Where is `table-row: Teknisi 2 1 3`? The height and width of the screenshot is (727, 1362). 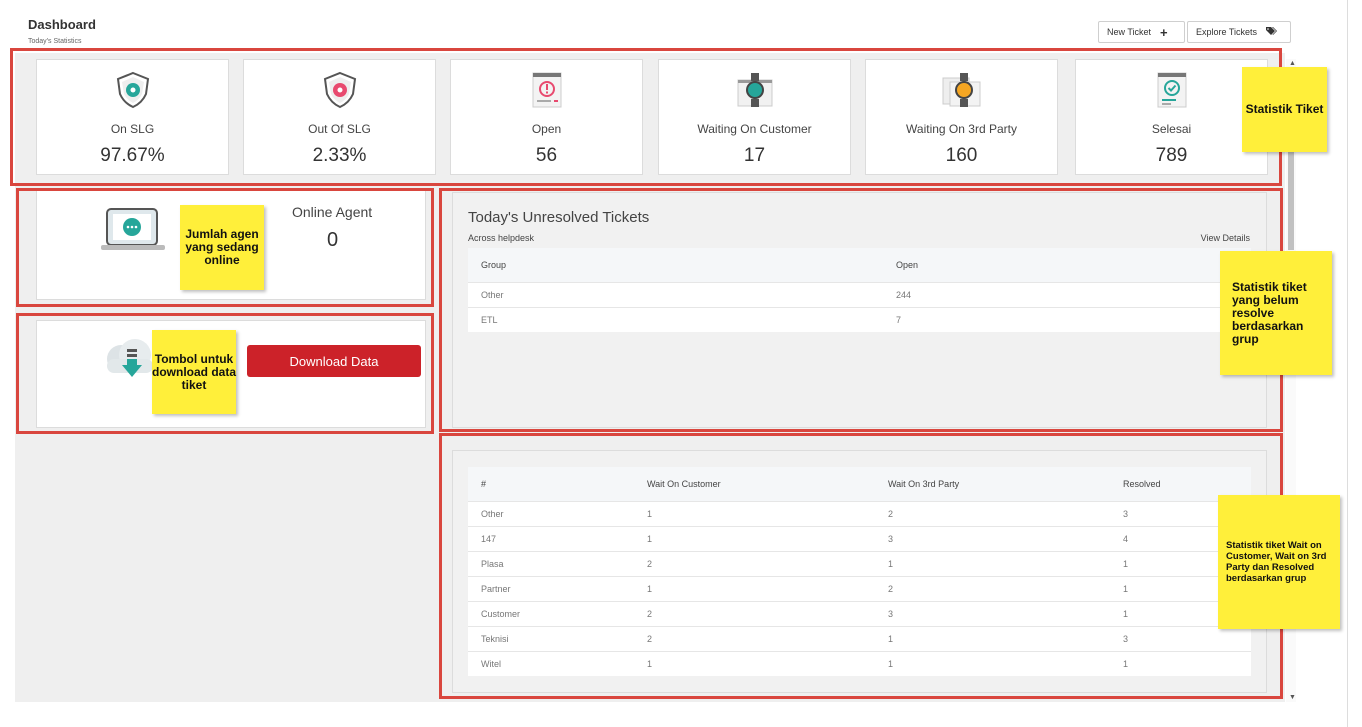
table-row: Teknisi 2 1 3 is located at coordinates (859, 638).